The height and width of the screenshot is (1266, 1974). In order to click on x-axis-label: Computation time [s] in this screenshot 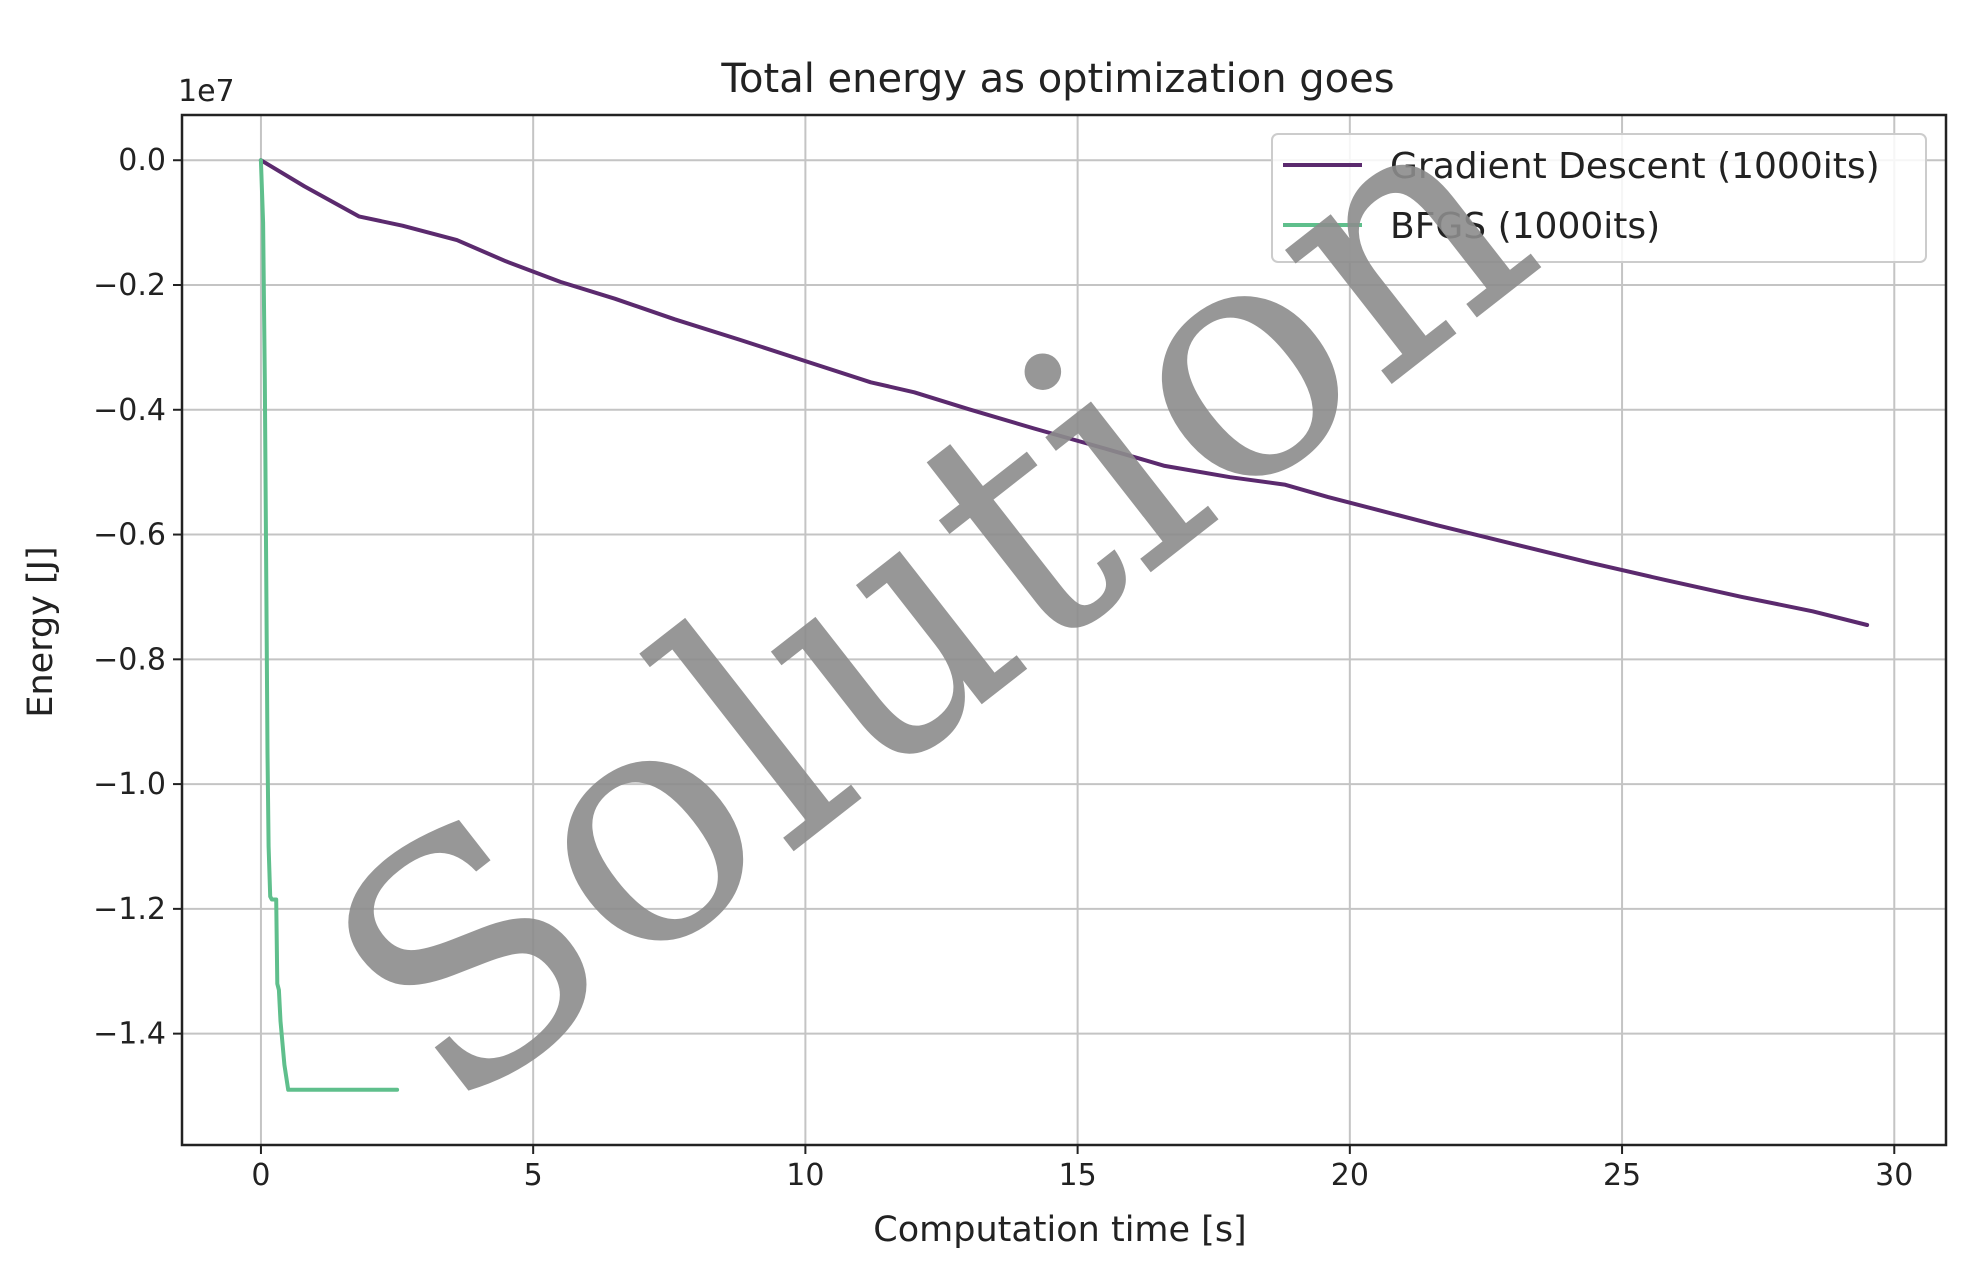, I will do `click(1059, 1230)`.